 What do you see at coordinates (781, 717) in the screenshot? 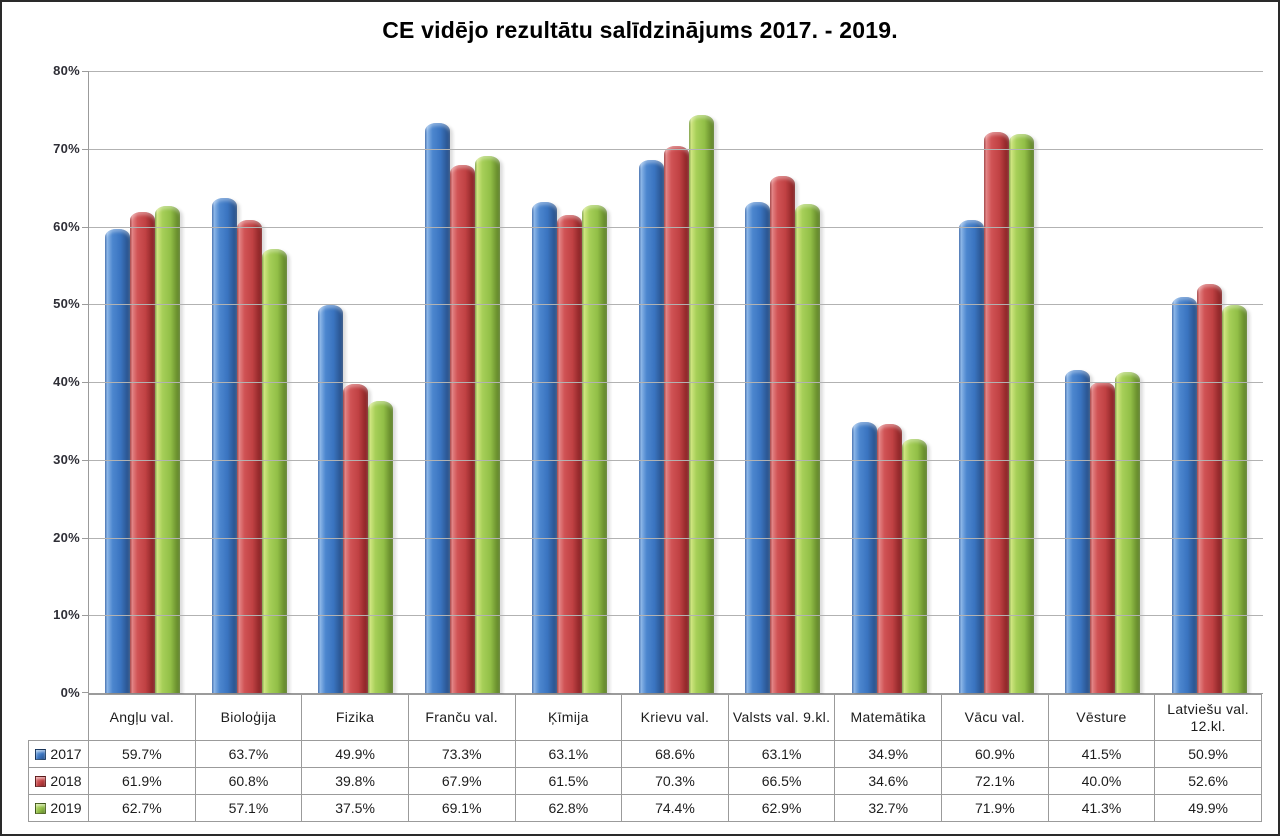
I see `category-header-6: Valsts val. 9.kl.` at bounding box center [781, 717].